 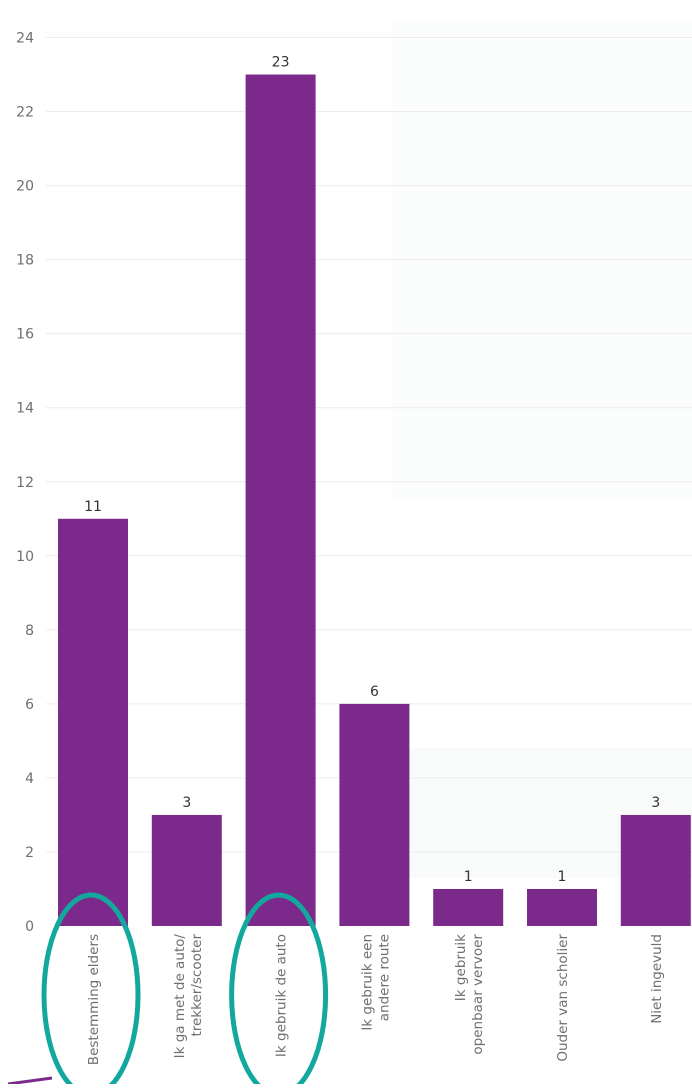 I want to click on x-tick-label-line: trekker/scooter, so click(x=197, y=985).